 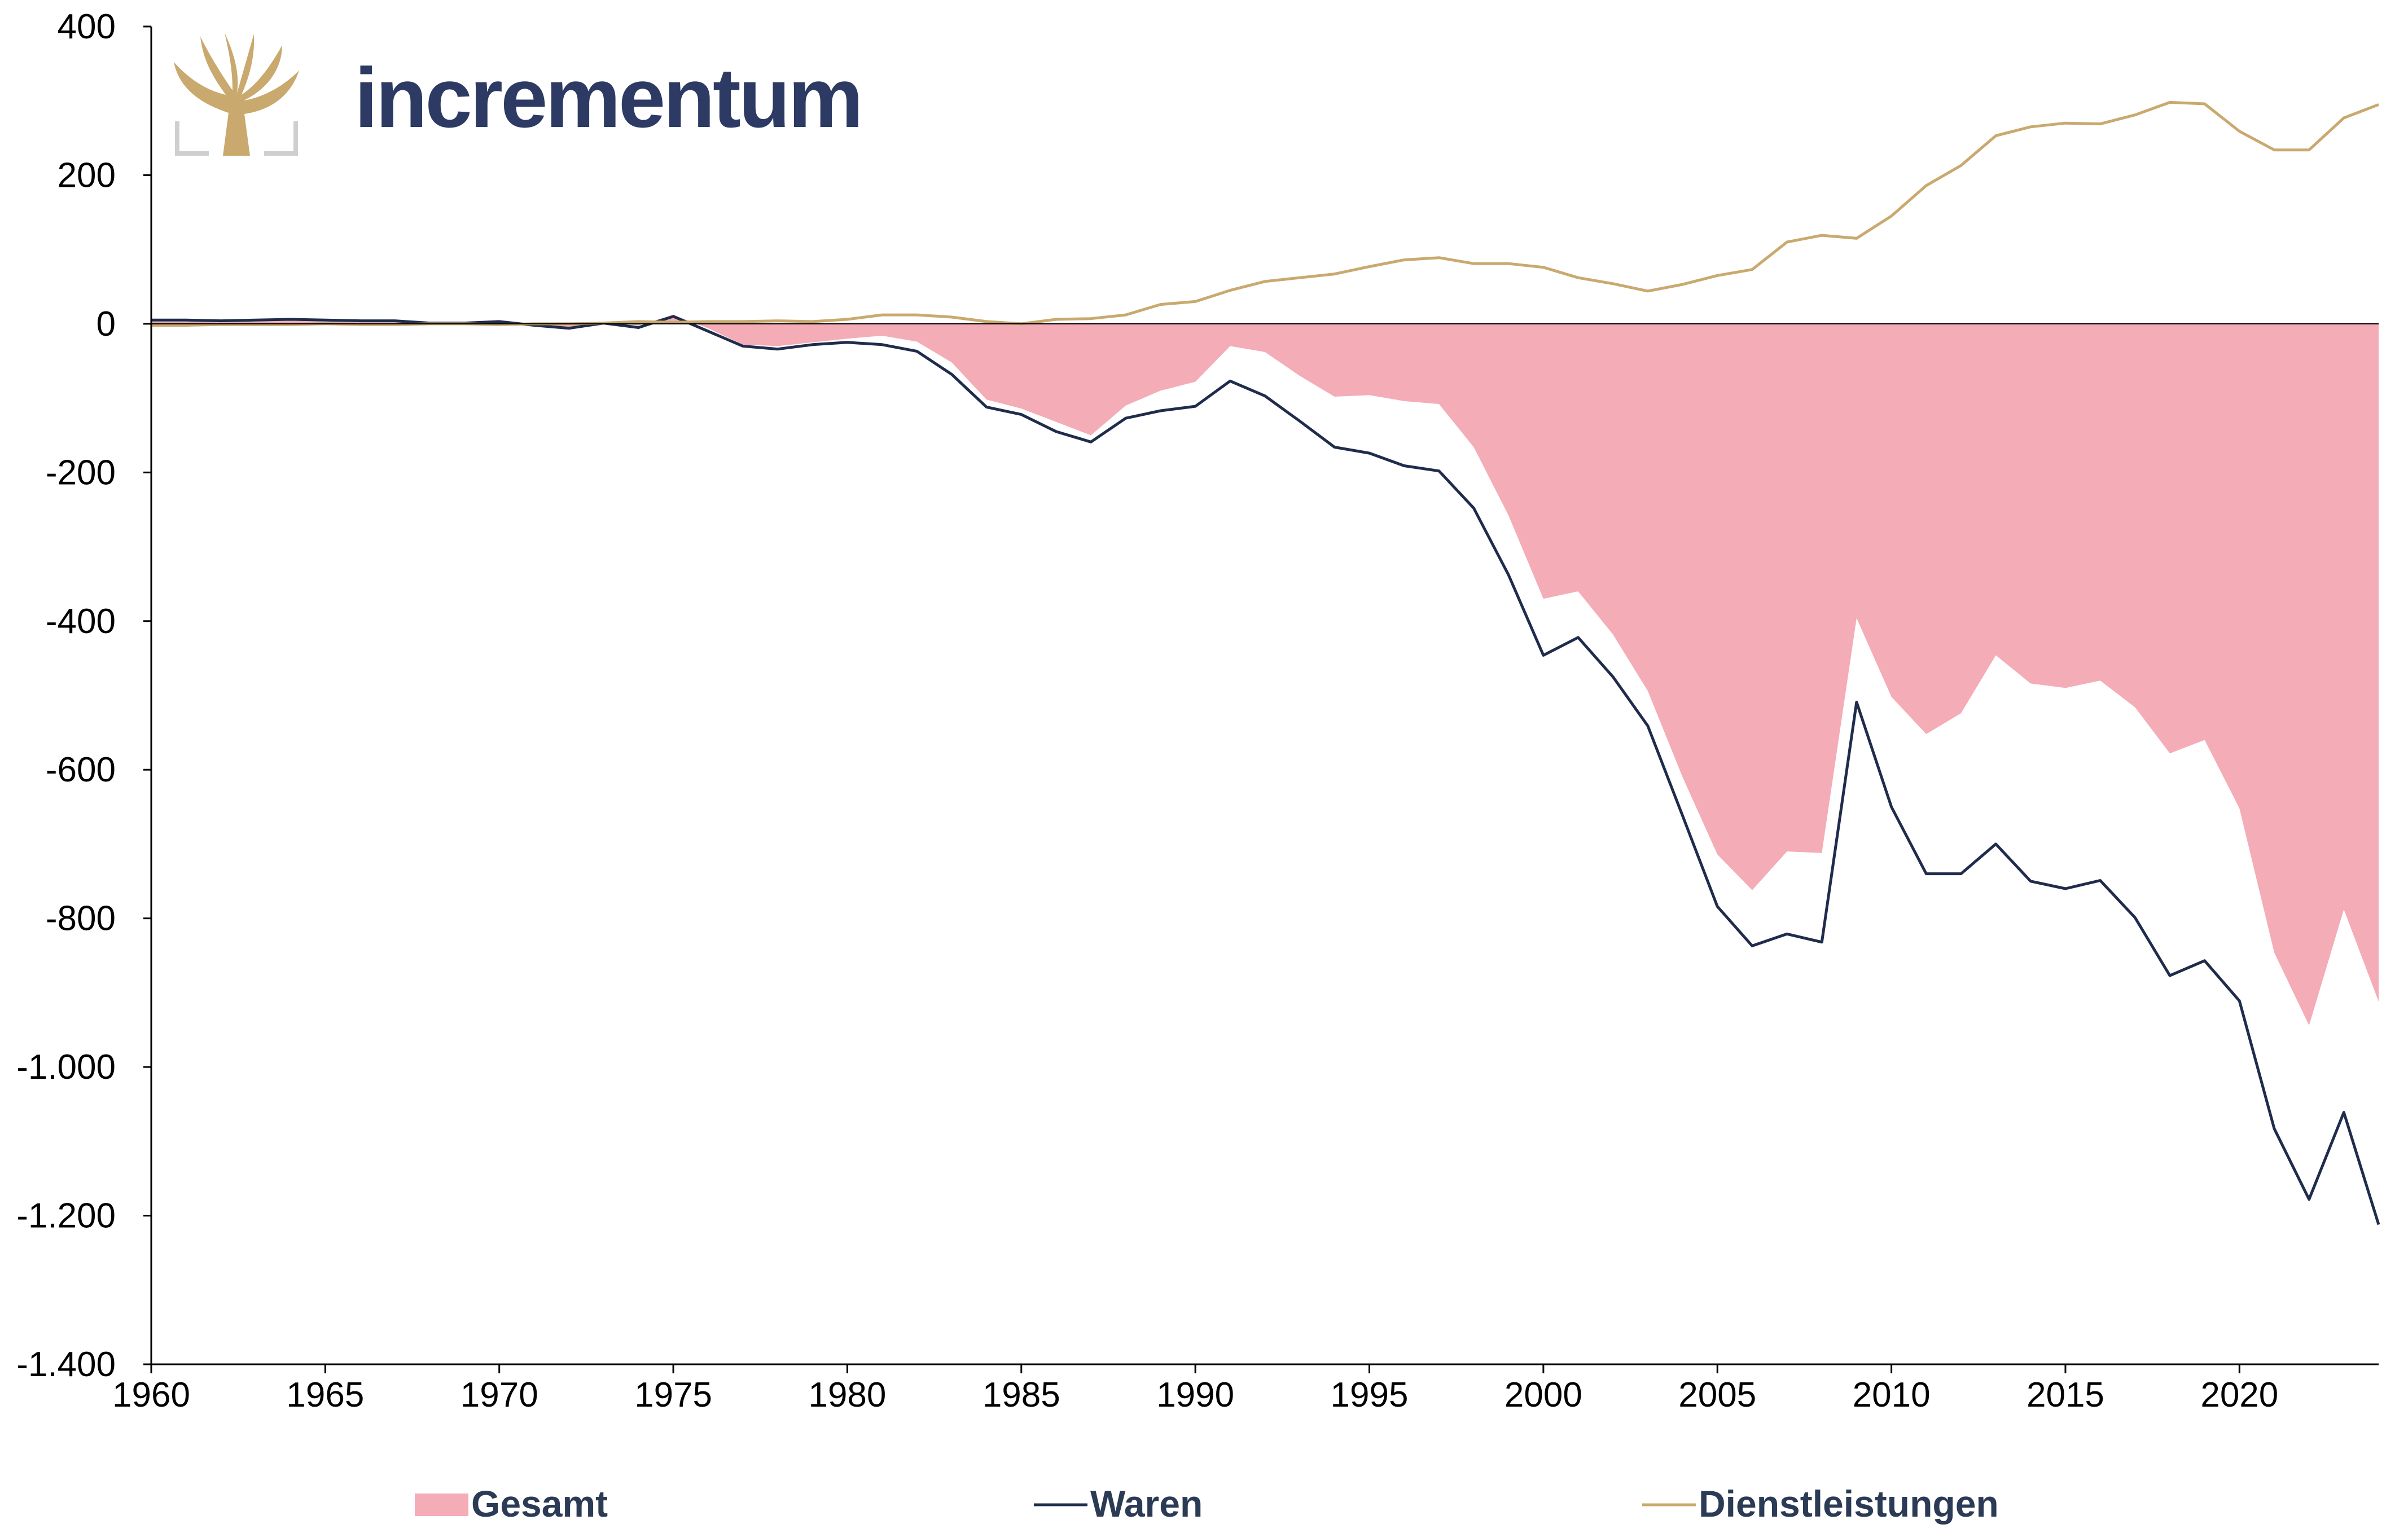 What do you see at coordinates (81, 769) in the screenshot?
I see `y-tick-label: -600` at bounding box center [81, 769].